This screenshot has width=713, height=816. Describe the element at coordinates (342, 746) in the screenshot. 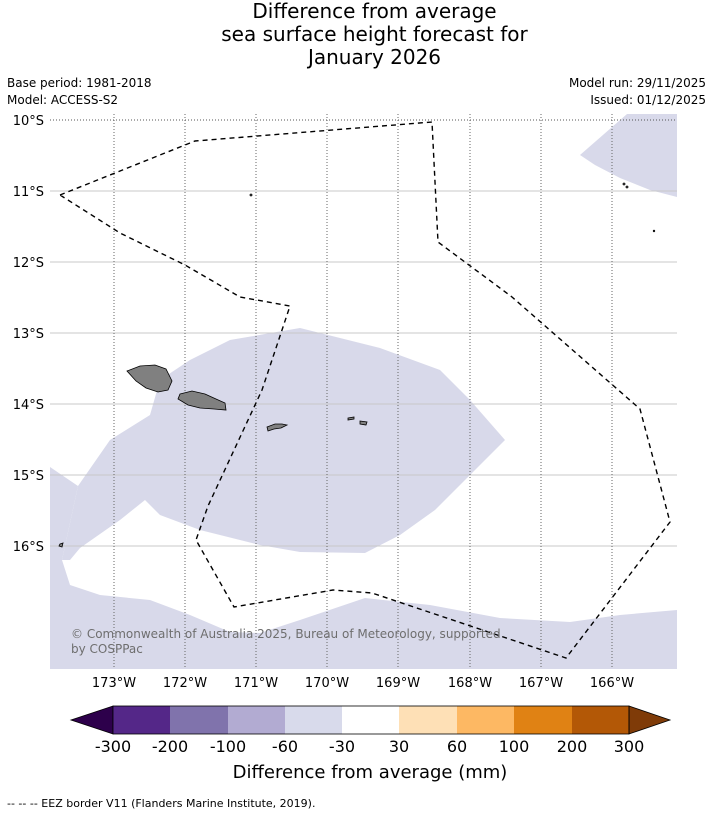

I see `colorbar-tick: -30` at that location.